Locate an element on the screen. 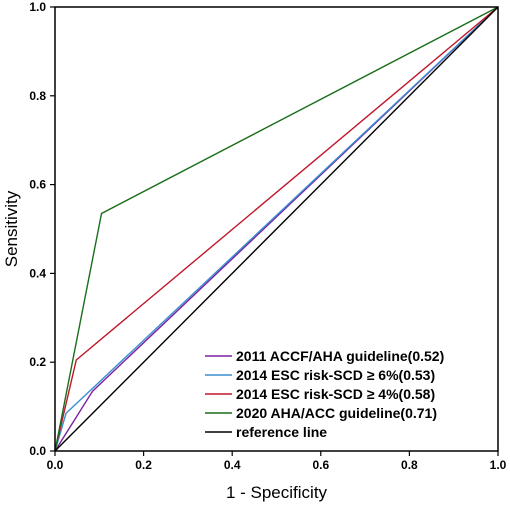 The height and width of the screenshot is (505, 510). x-tick-label: 0.0 is located at coordinates (55, 465).